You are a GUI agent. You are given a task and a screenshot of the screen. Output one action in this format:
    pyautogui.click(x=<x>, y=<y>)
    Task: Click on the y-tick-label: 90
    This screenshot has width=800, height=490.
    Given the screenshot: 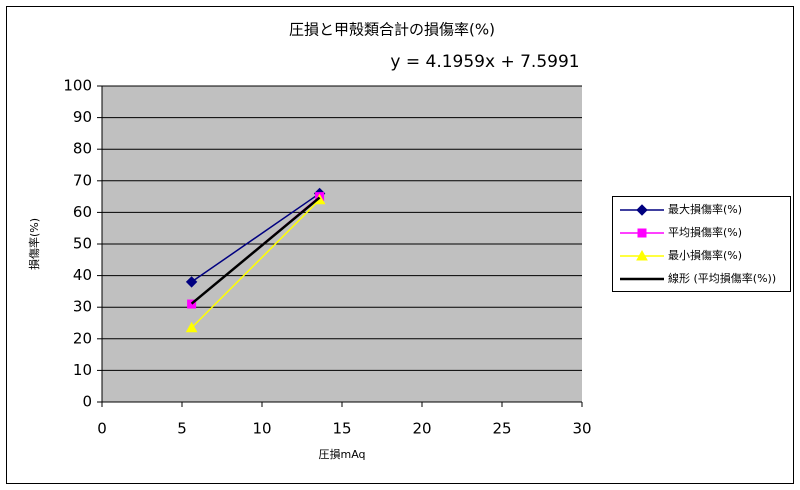 What is the action you would take?
    pyautogui.click(x=82, y=117)
    